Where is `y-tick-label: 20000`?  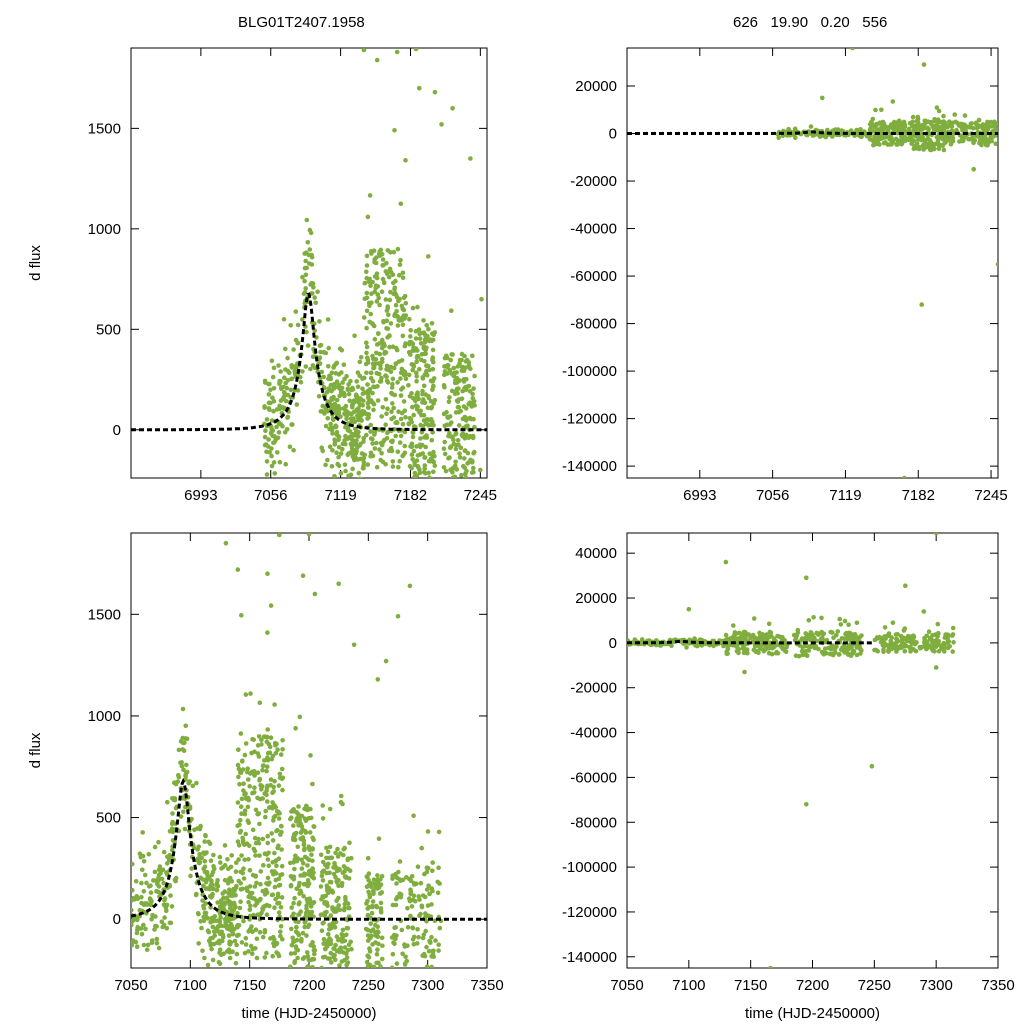 y-tick-label: 20000 is located at coordinates (596, 86).